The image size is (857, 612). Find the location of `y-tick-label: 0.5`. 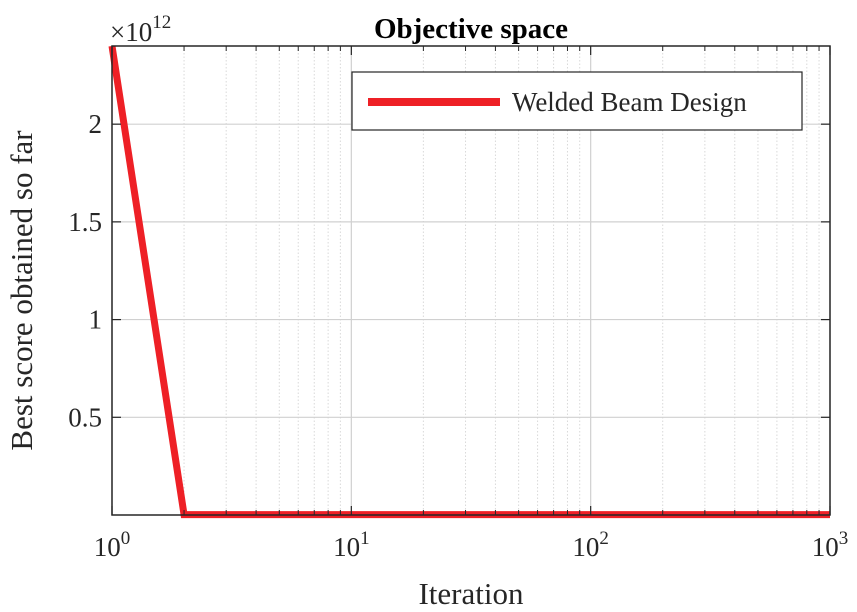

y-tick-label: 0.5 is located at coordinates (85, 417).